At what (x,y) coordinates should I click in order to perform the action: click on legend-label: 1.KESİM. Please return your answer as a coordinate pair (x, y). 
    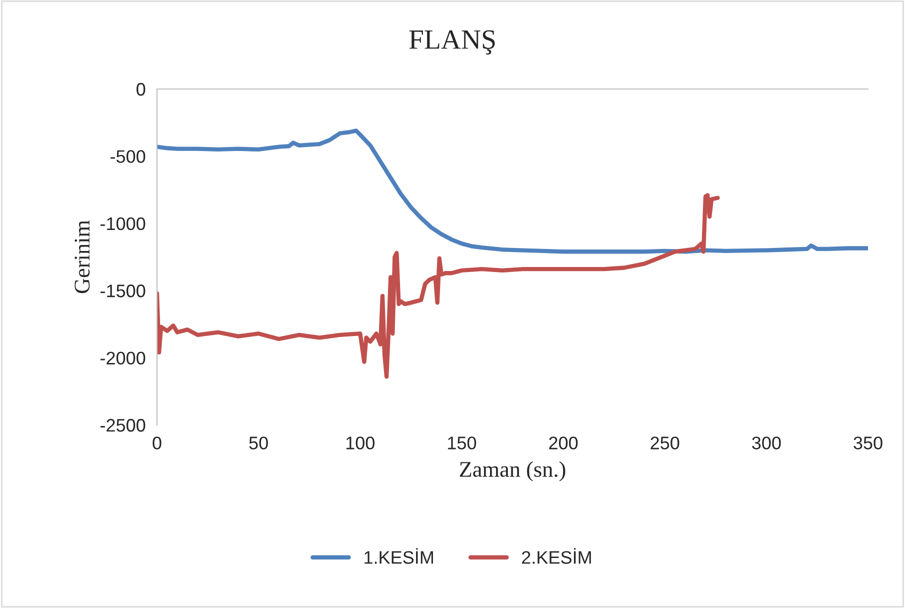
    Looking at the image, I should click on (398, 556).